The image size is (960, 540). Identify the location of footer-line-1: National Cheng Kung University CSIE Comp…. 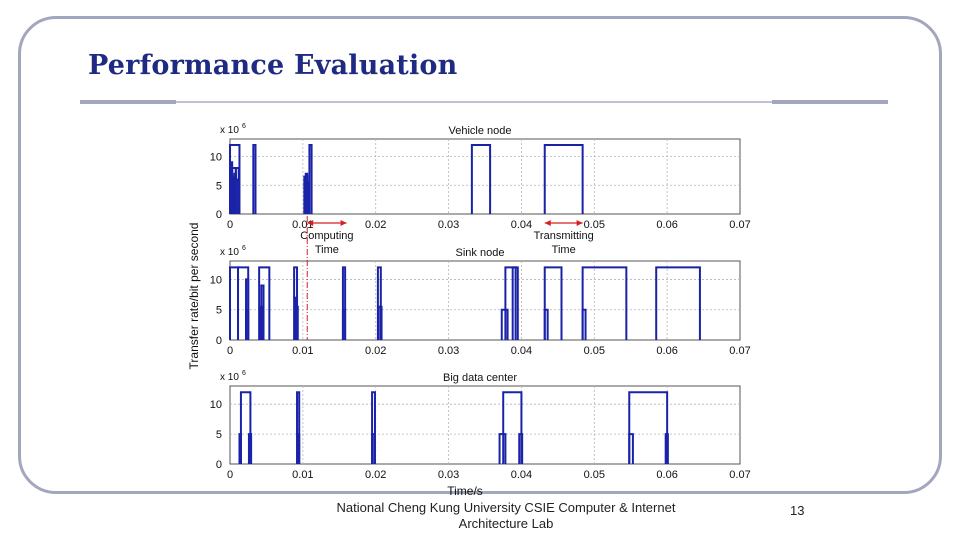
(506, 507).